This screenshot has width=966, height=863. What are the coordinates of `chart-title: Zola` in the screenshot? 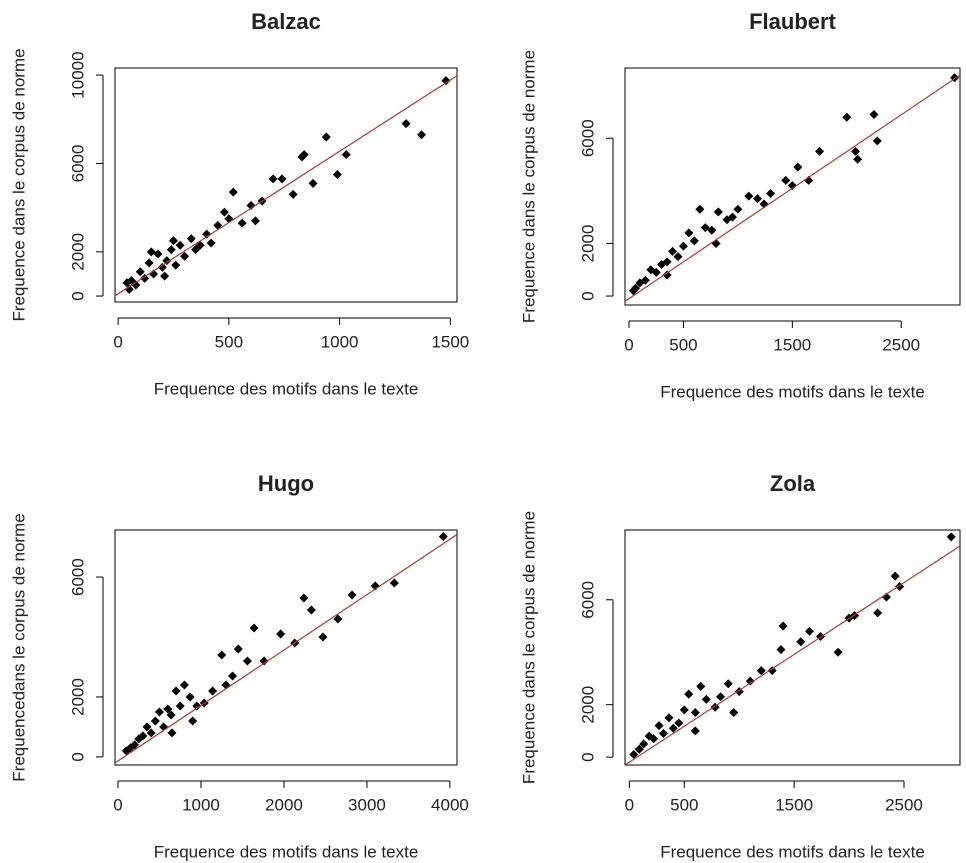 It's located at (793, 483).